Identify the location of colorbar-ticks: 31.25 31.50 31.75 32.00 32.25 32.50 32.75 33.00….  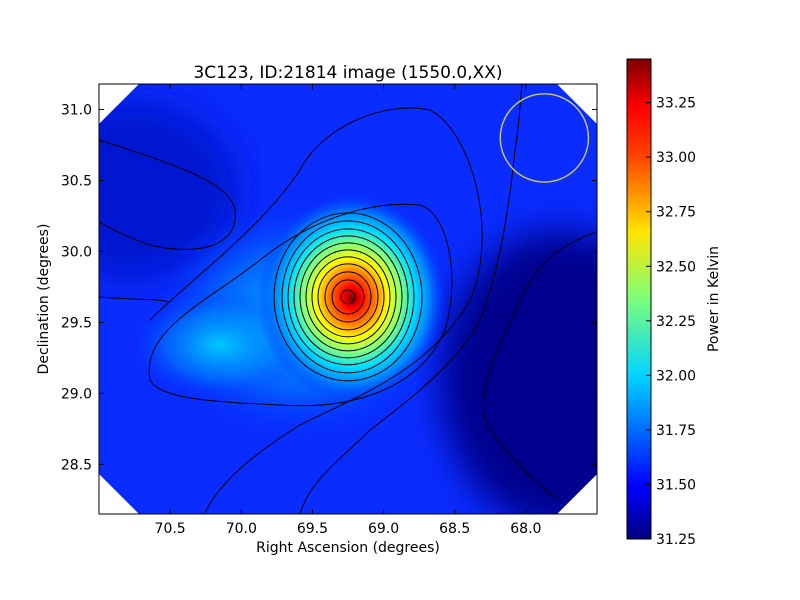
(671, 322).